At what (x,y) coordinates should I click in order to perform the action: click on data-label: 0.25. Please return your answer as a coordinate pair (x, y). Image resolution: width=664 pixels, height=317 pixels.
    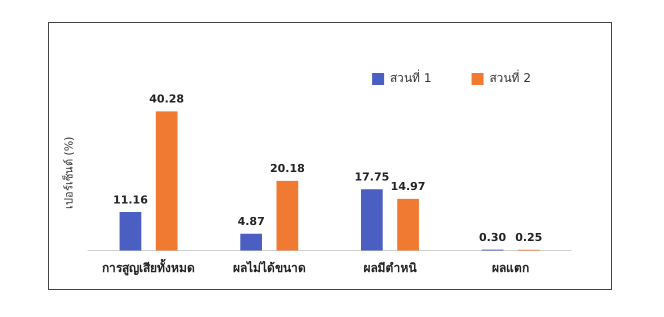
    Looking at the image, I should click on (528, 237).